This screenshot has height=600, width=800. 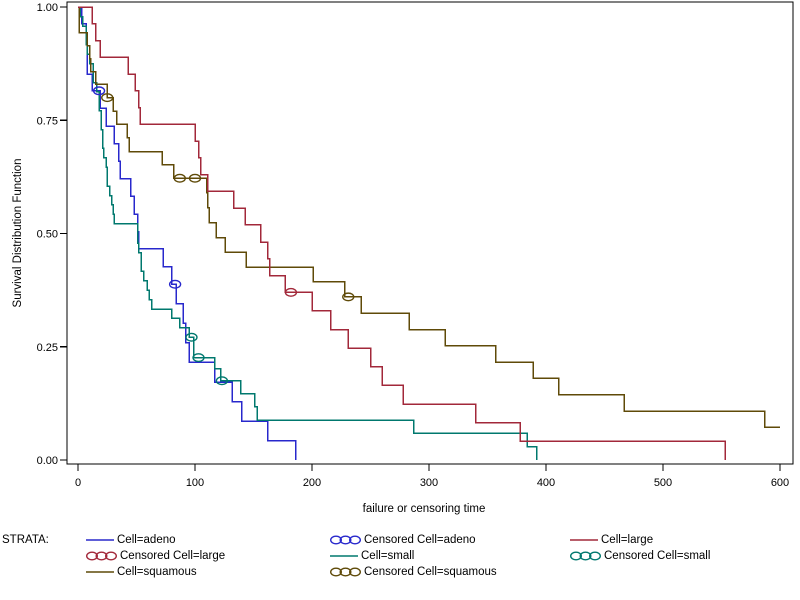 I want to click on legend-item-cell-adeno: Cell=adeno, so click(x=155, y=540).